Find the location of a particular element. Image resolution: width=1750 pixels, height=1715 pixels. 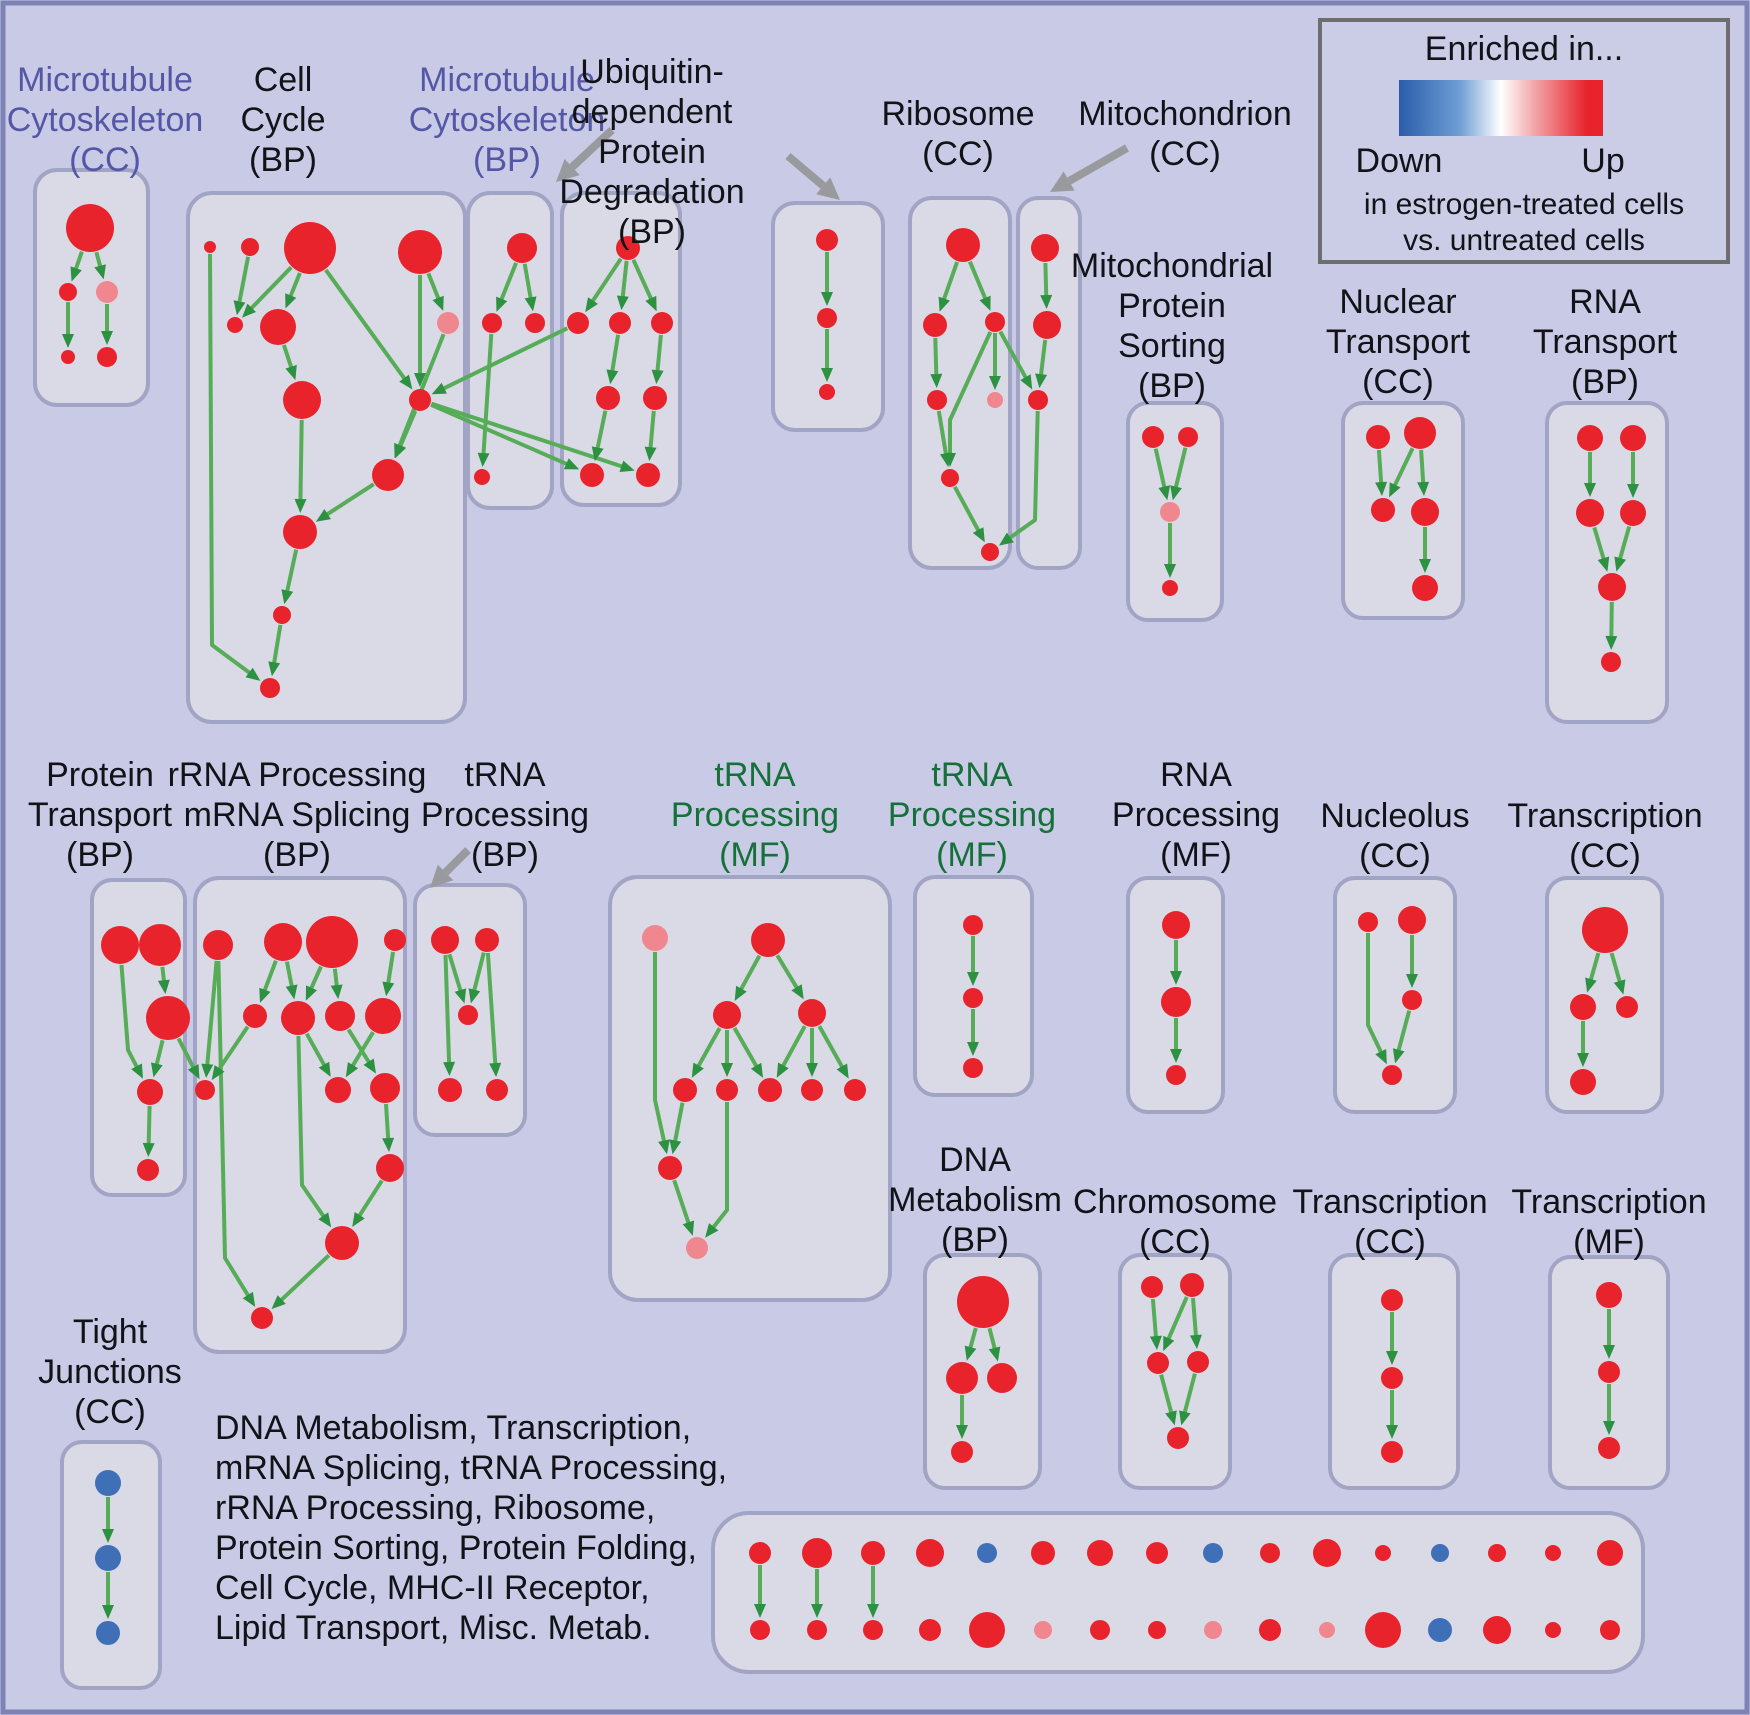

node-bb6-pink is located at coordinates (1043, 1630).